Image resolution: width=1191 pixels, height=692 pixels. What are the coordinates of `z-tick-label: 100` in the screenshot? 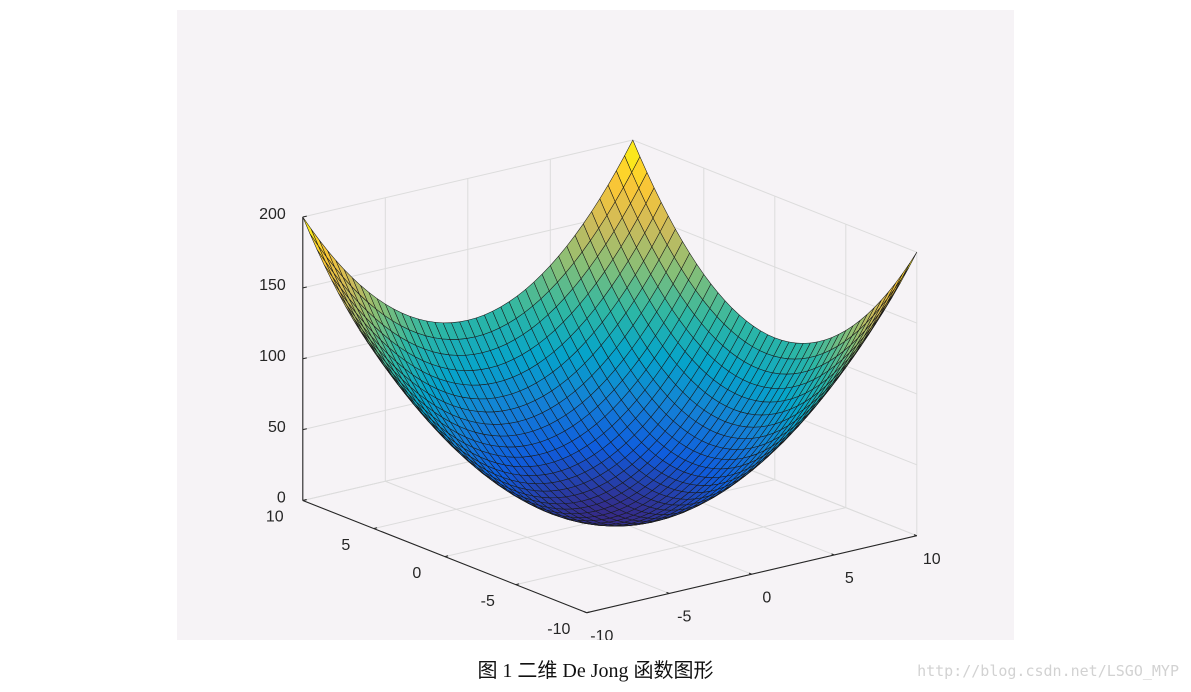 It's located at (272, 356).